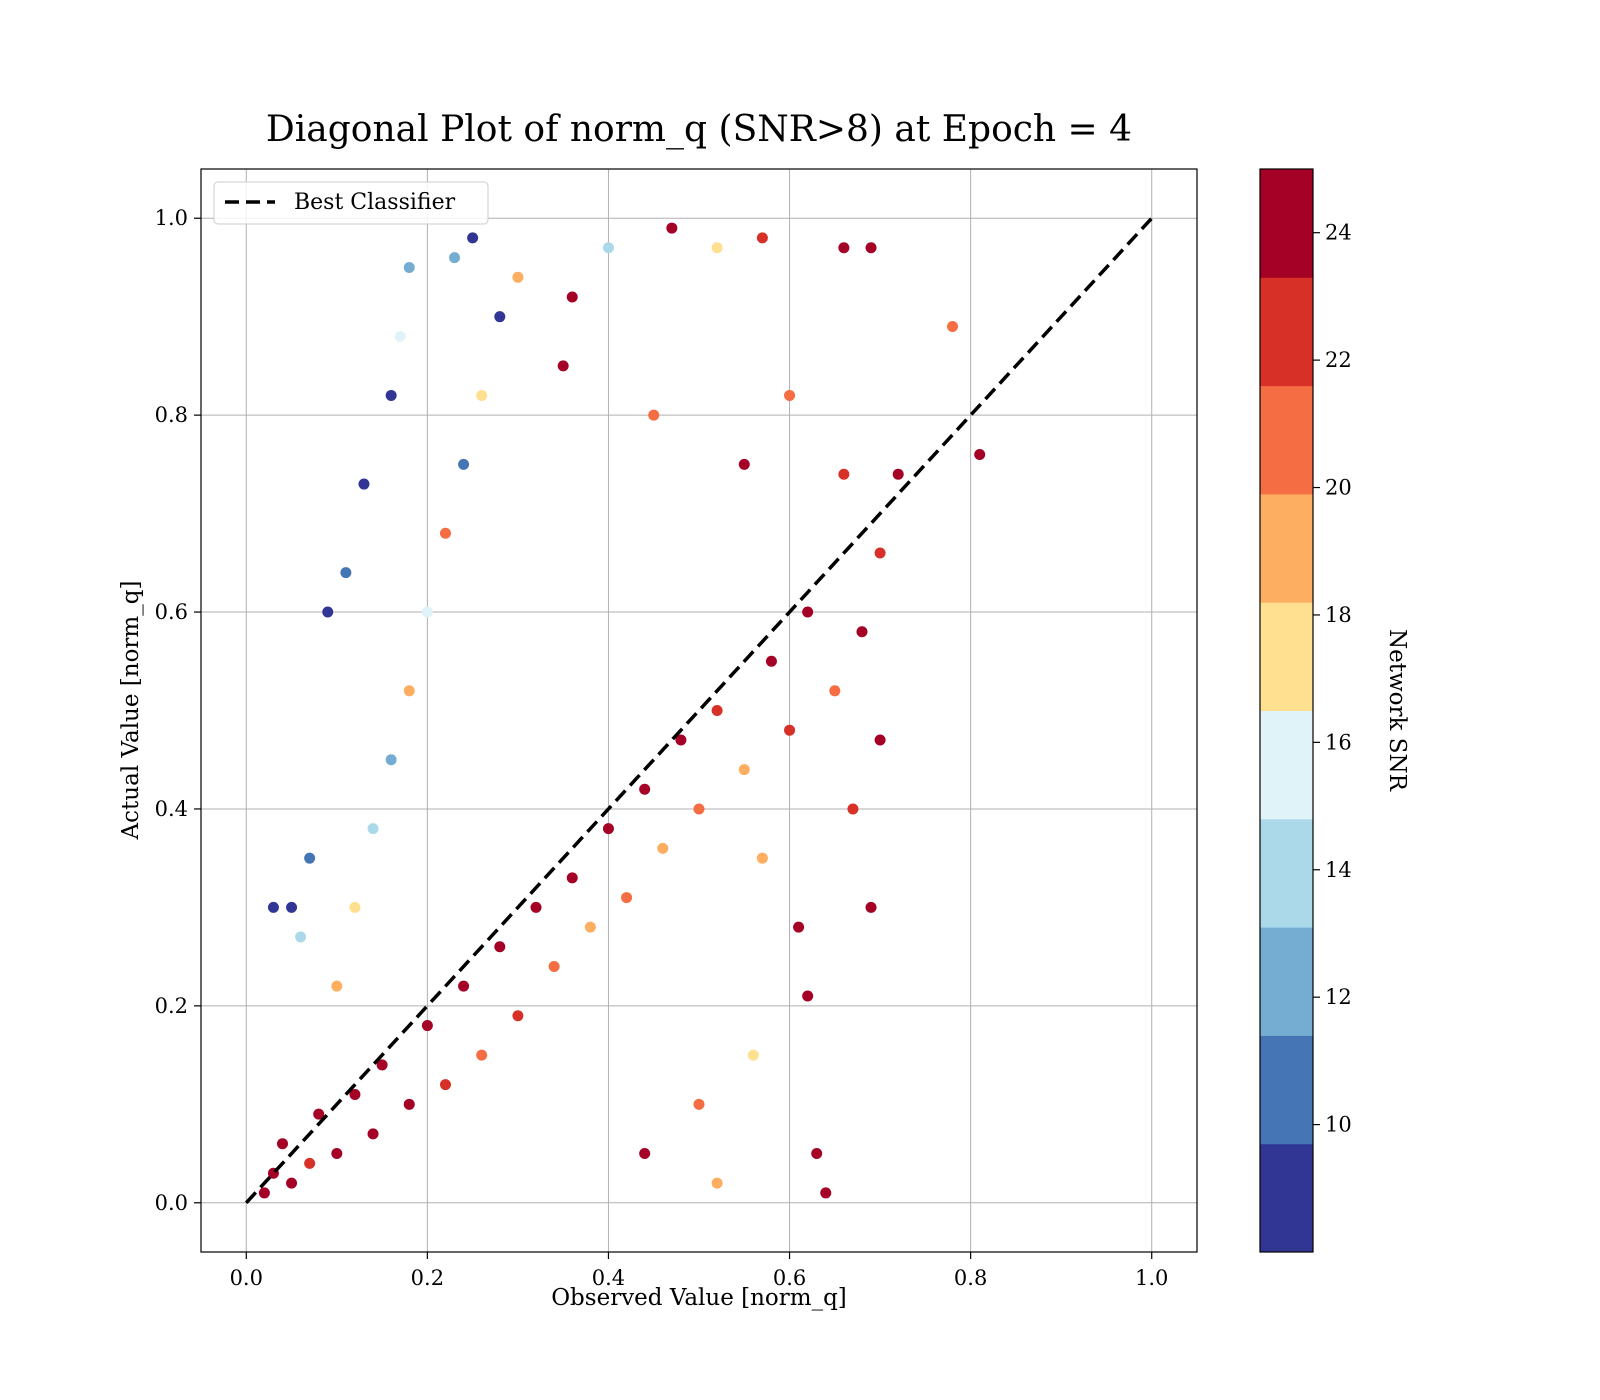 The image size is (1600, 1400). I want to click on x-tick-label: 0.6, so click(789, 1278).